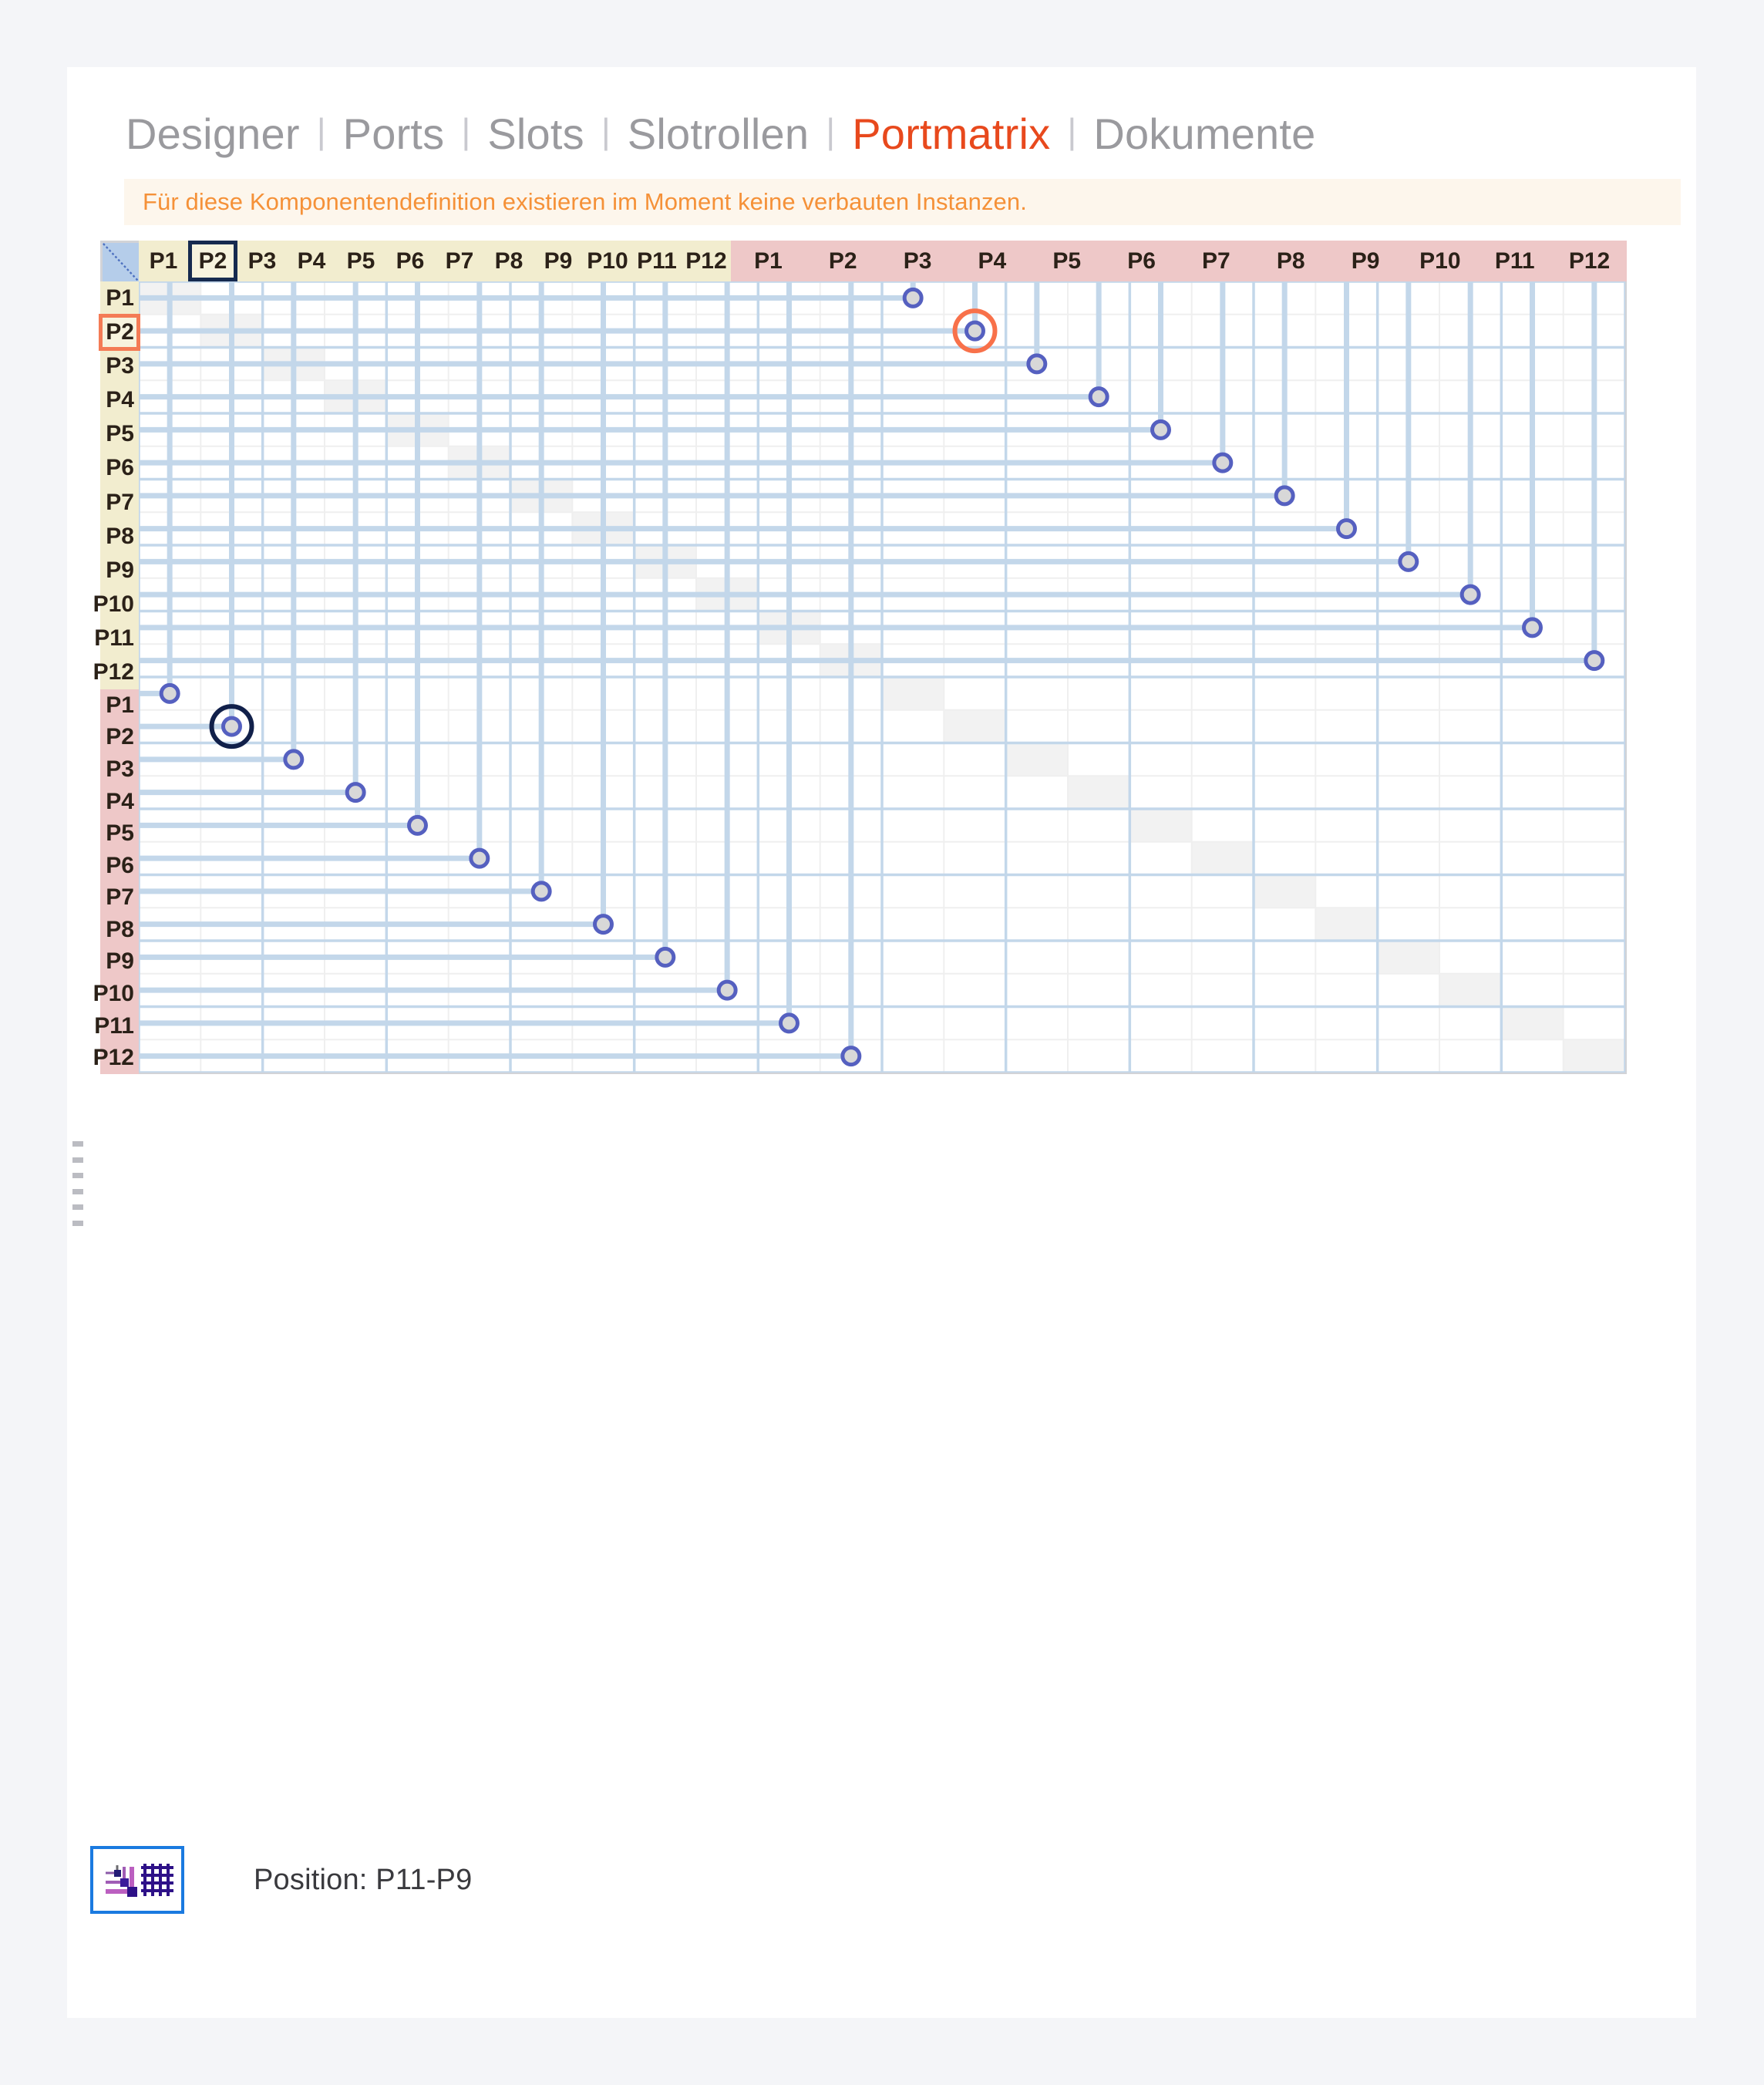  Describe the element at coordinates (1204, 134) in the screenshot. I see `tab-dokumente: Dokumente` at that location.